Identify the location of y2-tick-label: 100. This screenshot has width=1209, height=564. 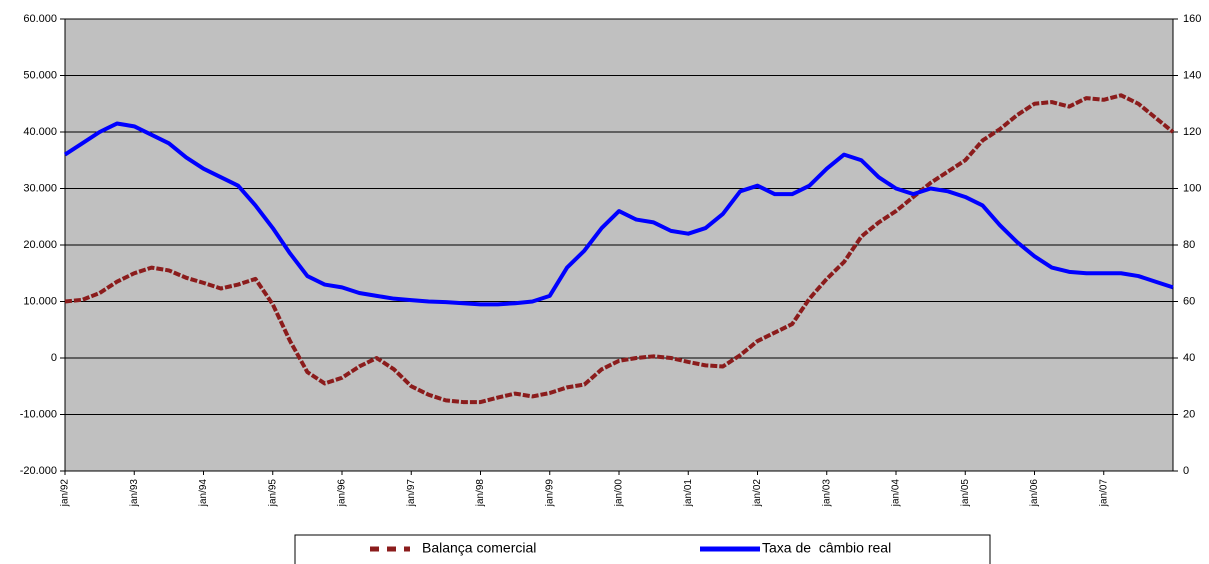
(1192, 188).